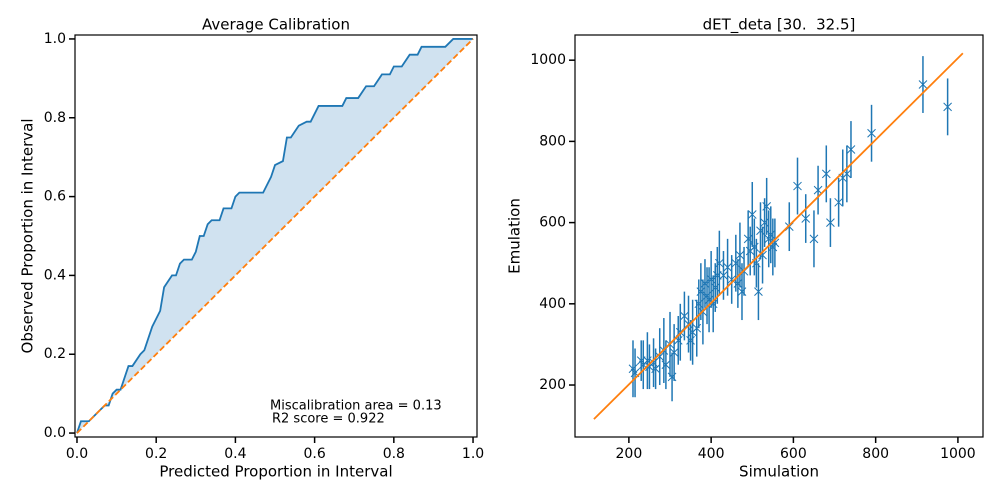 Image resolution: width=1000 pixels, height=500 pixels. I want to click on annotation: Miscalibration area = 0.13, so click(356, 406).